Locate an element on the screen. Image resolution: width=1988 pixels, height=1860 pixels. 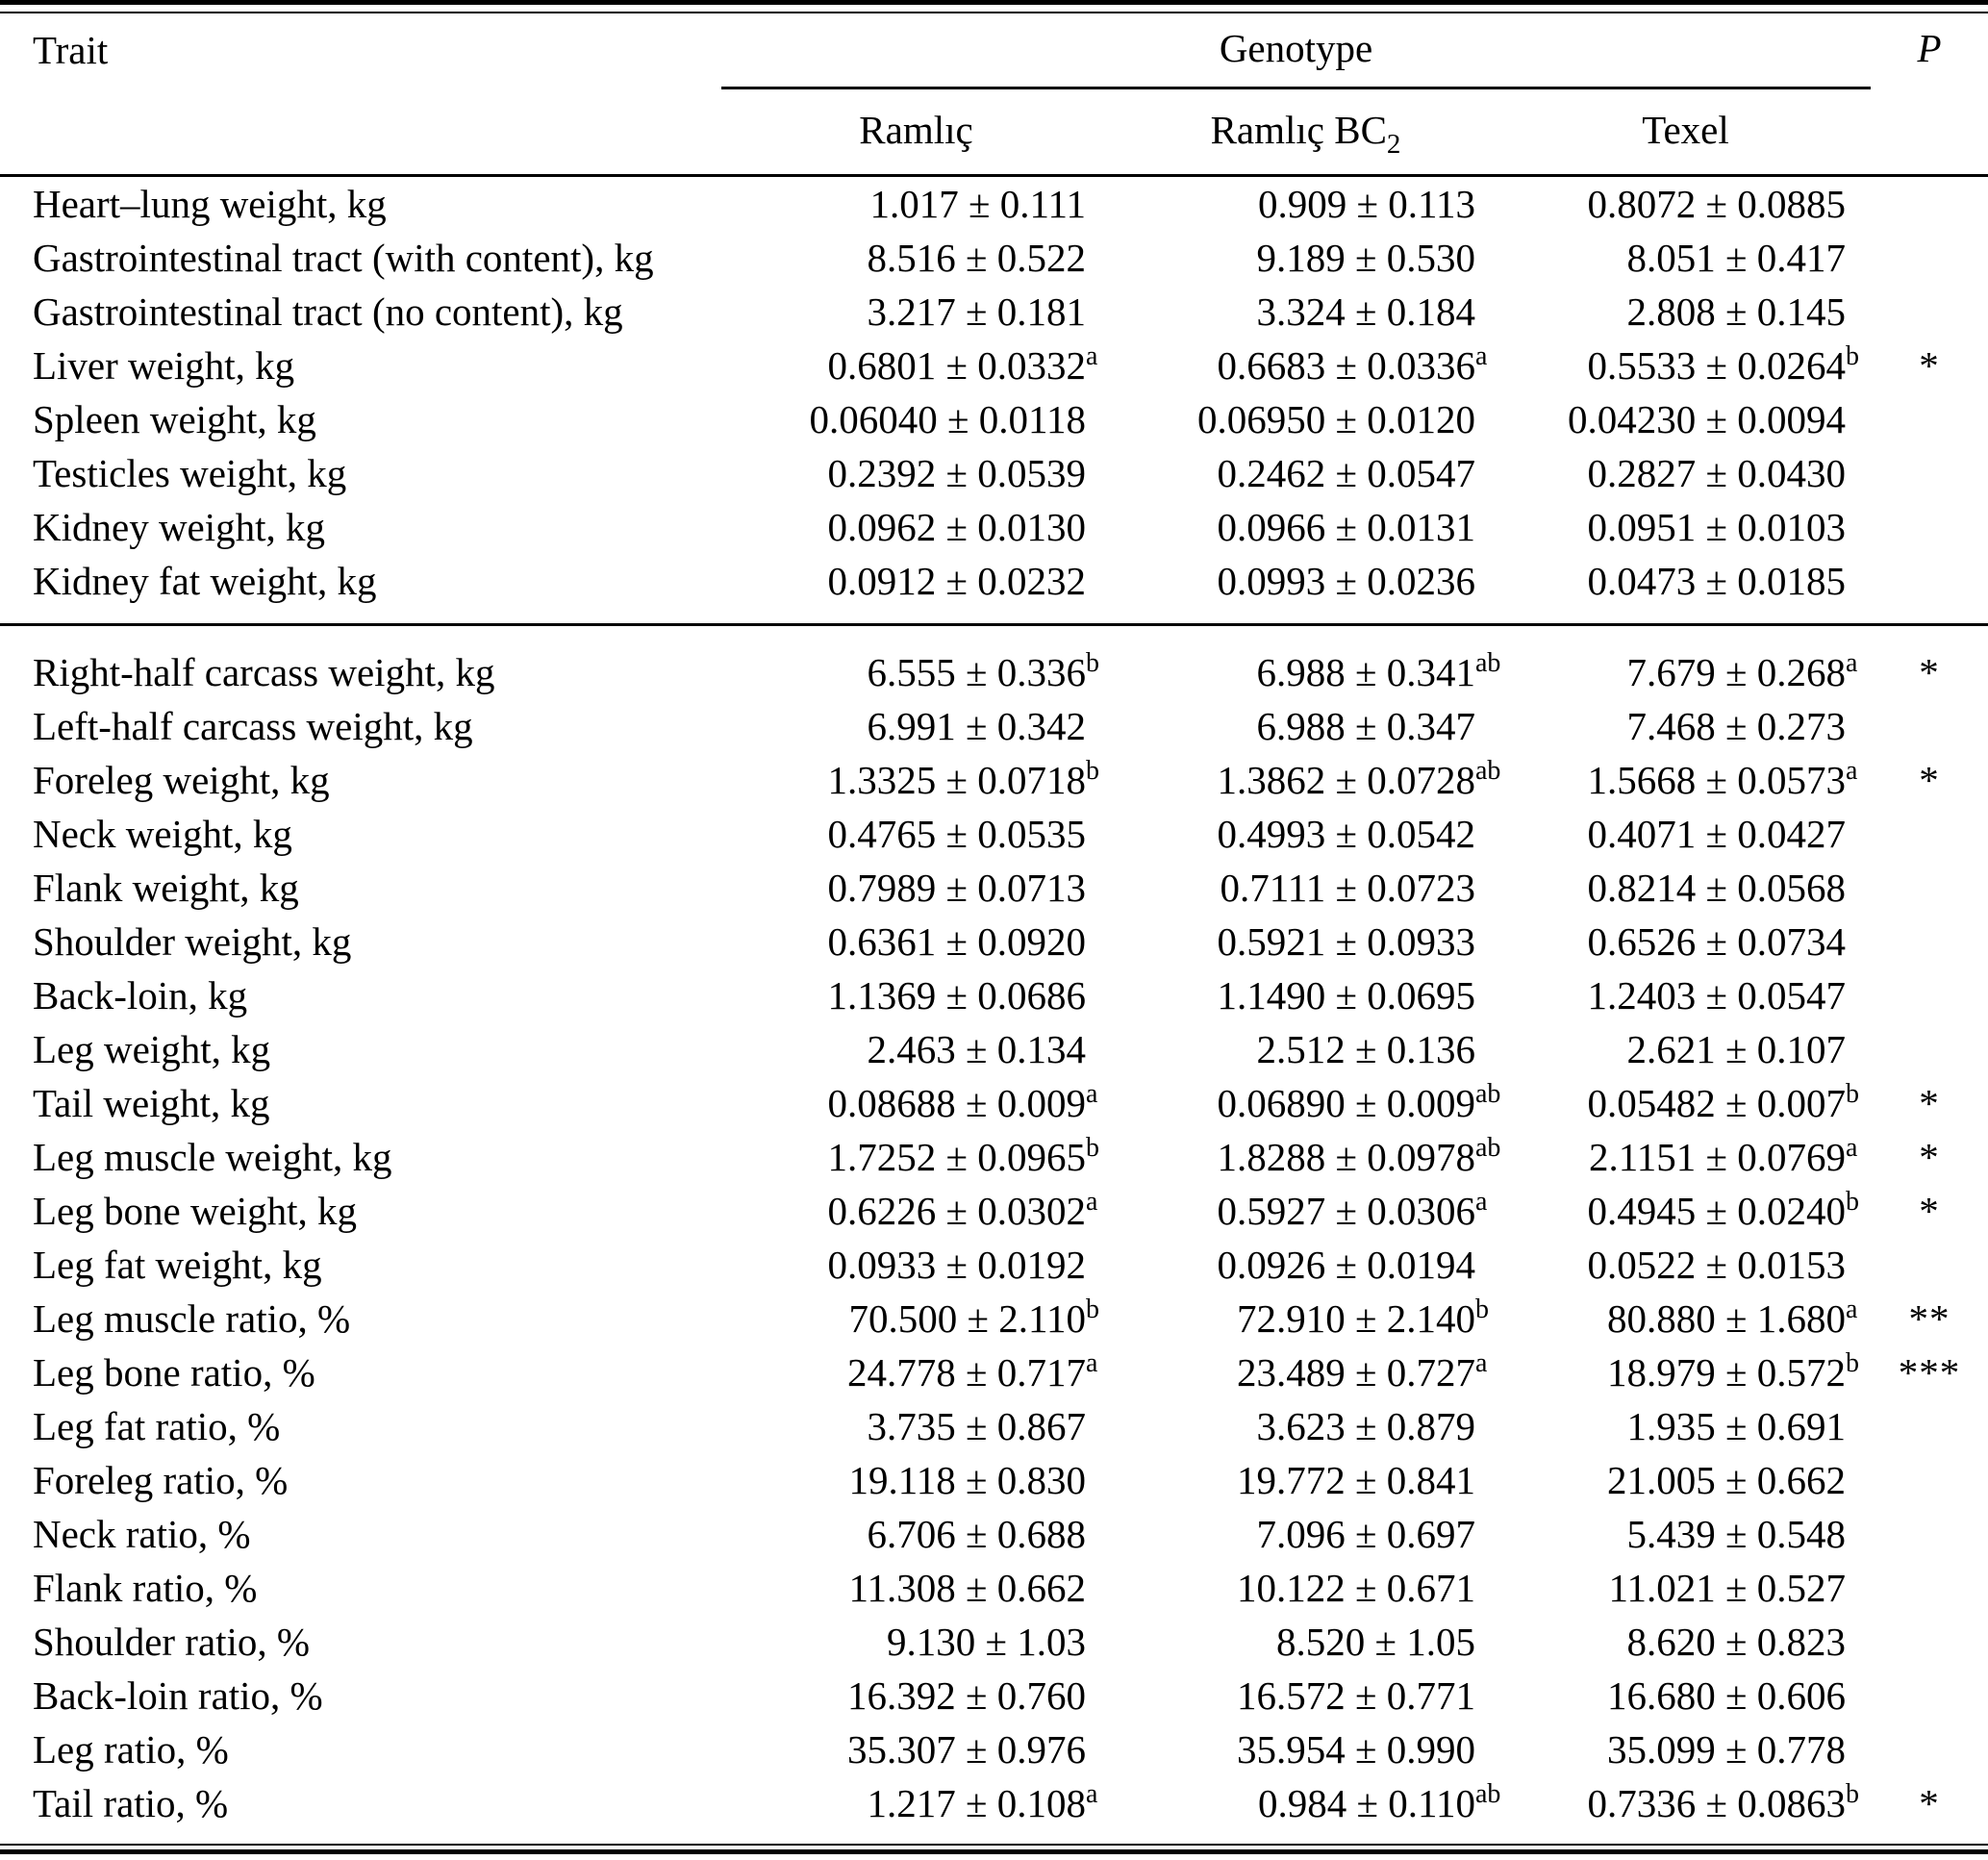
bottom-rule-light is located at coordinates (994, 1845).